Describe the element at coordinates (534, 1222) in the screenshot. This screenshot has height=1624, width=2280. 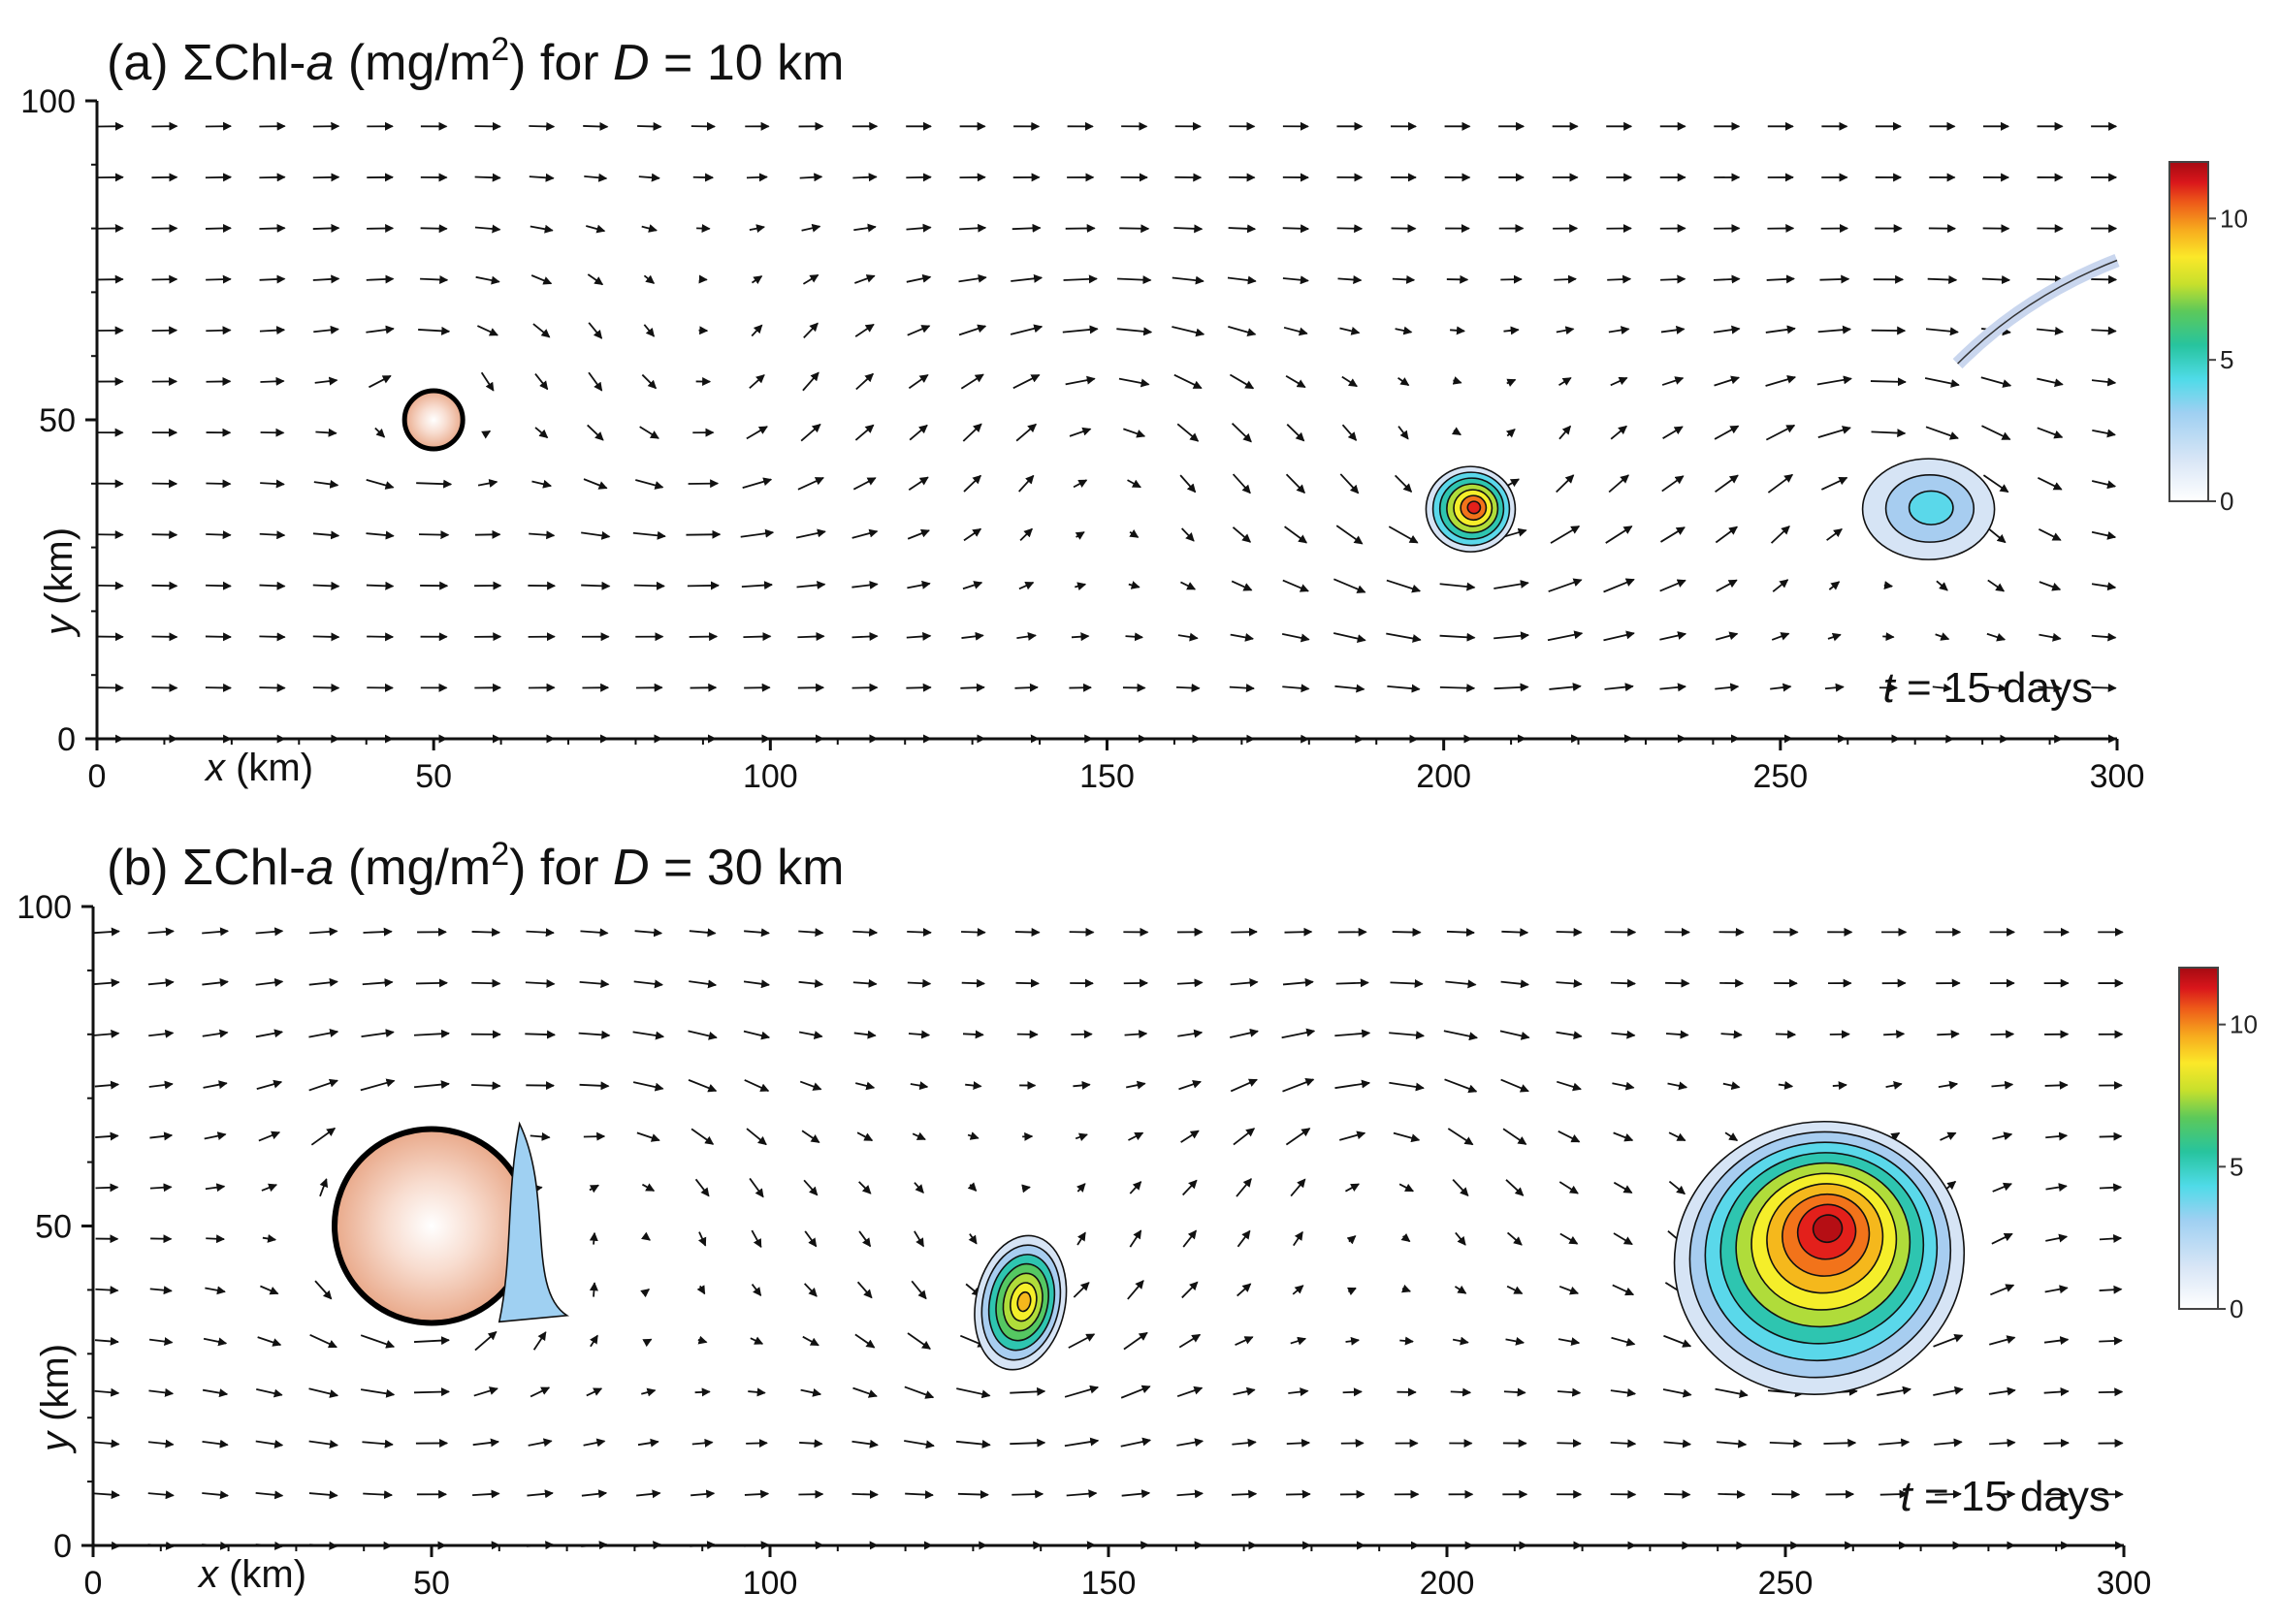
I see `panel-b-chl-lee-patch` at that location.